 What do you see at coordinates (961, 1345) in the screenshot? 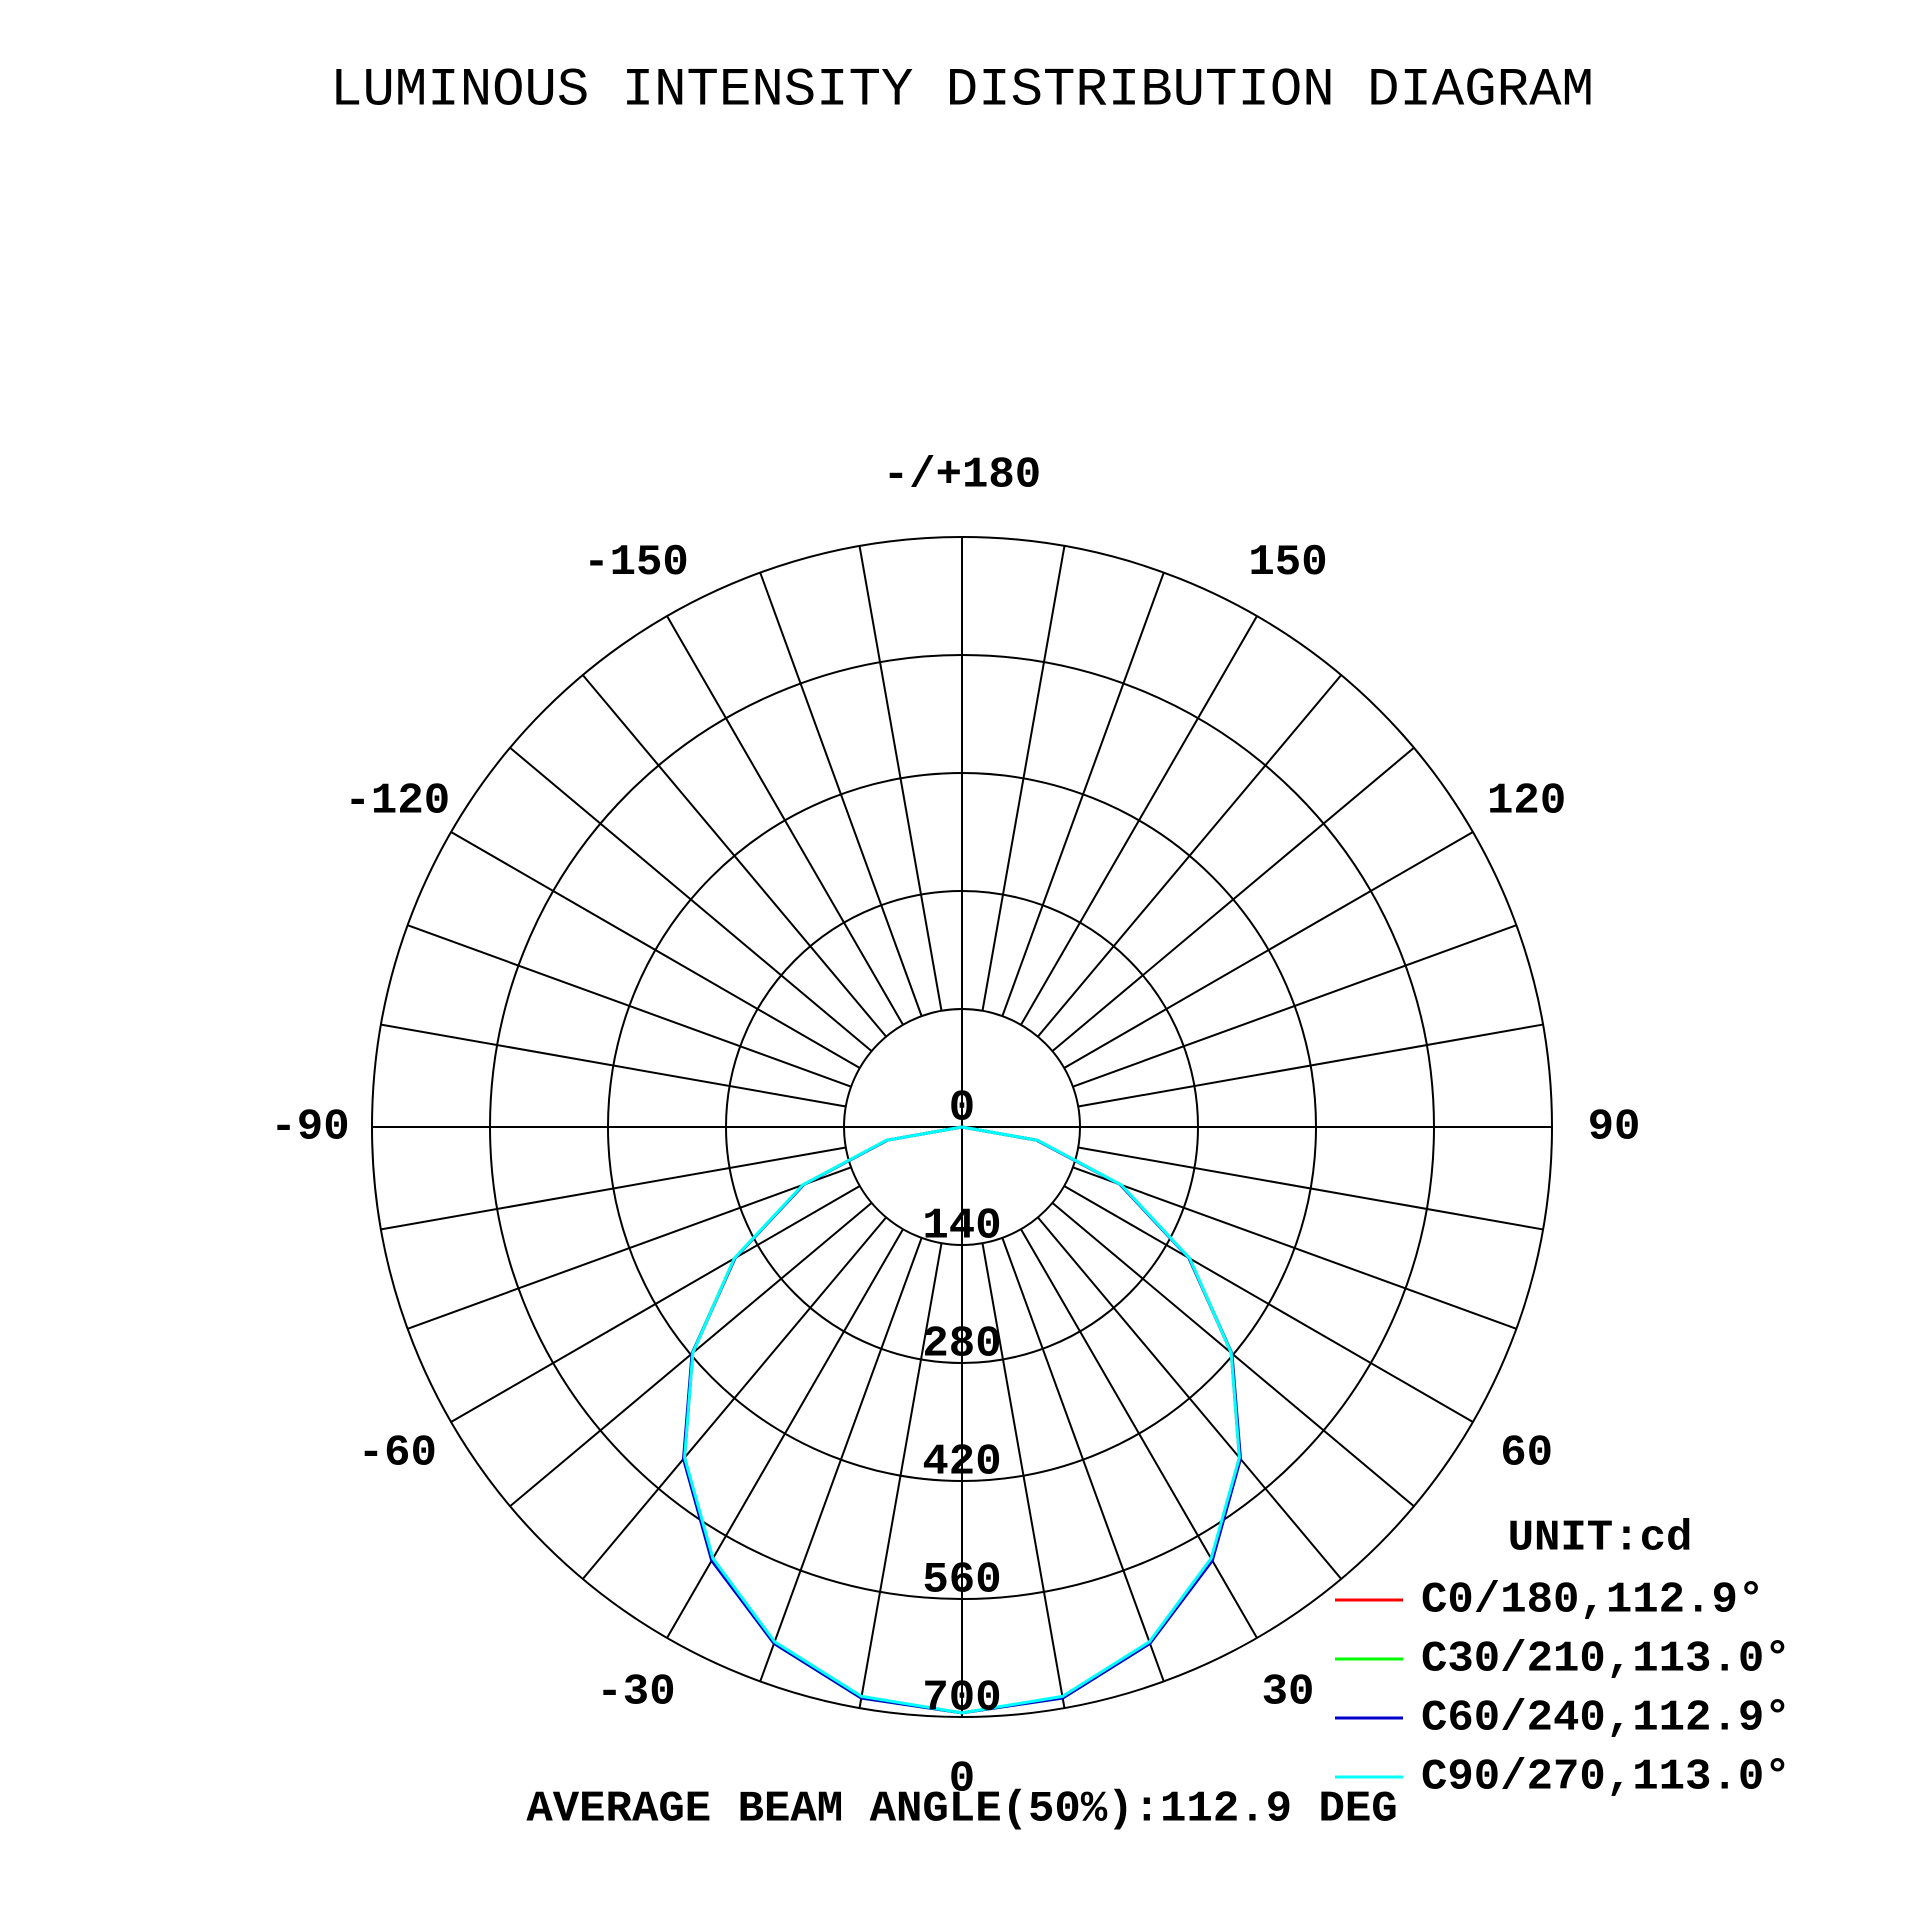
I see `r-tick-label: 280` at bounding box center [961, 1345].